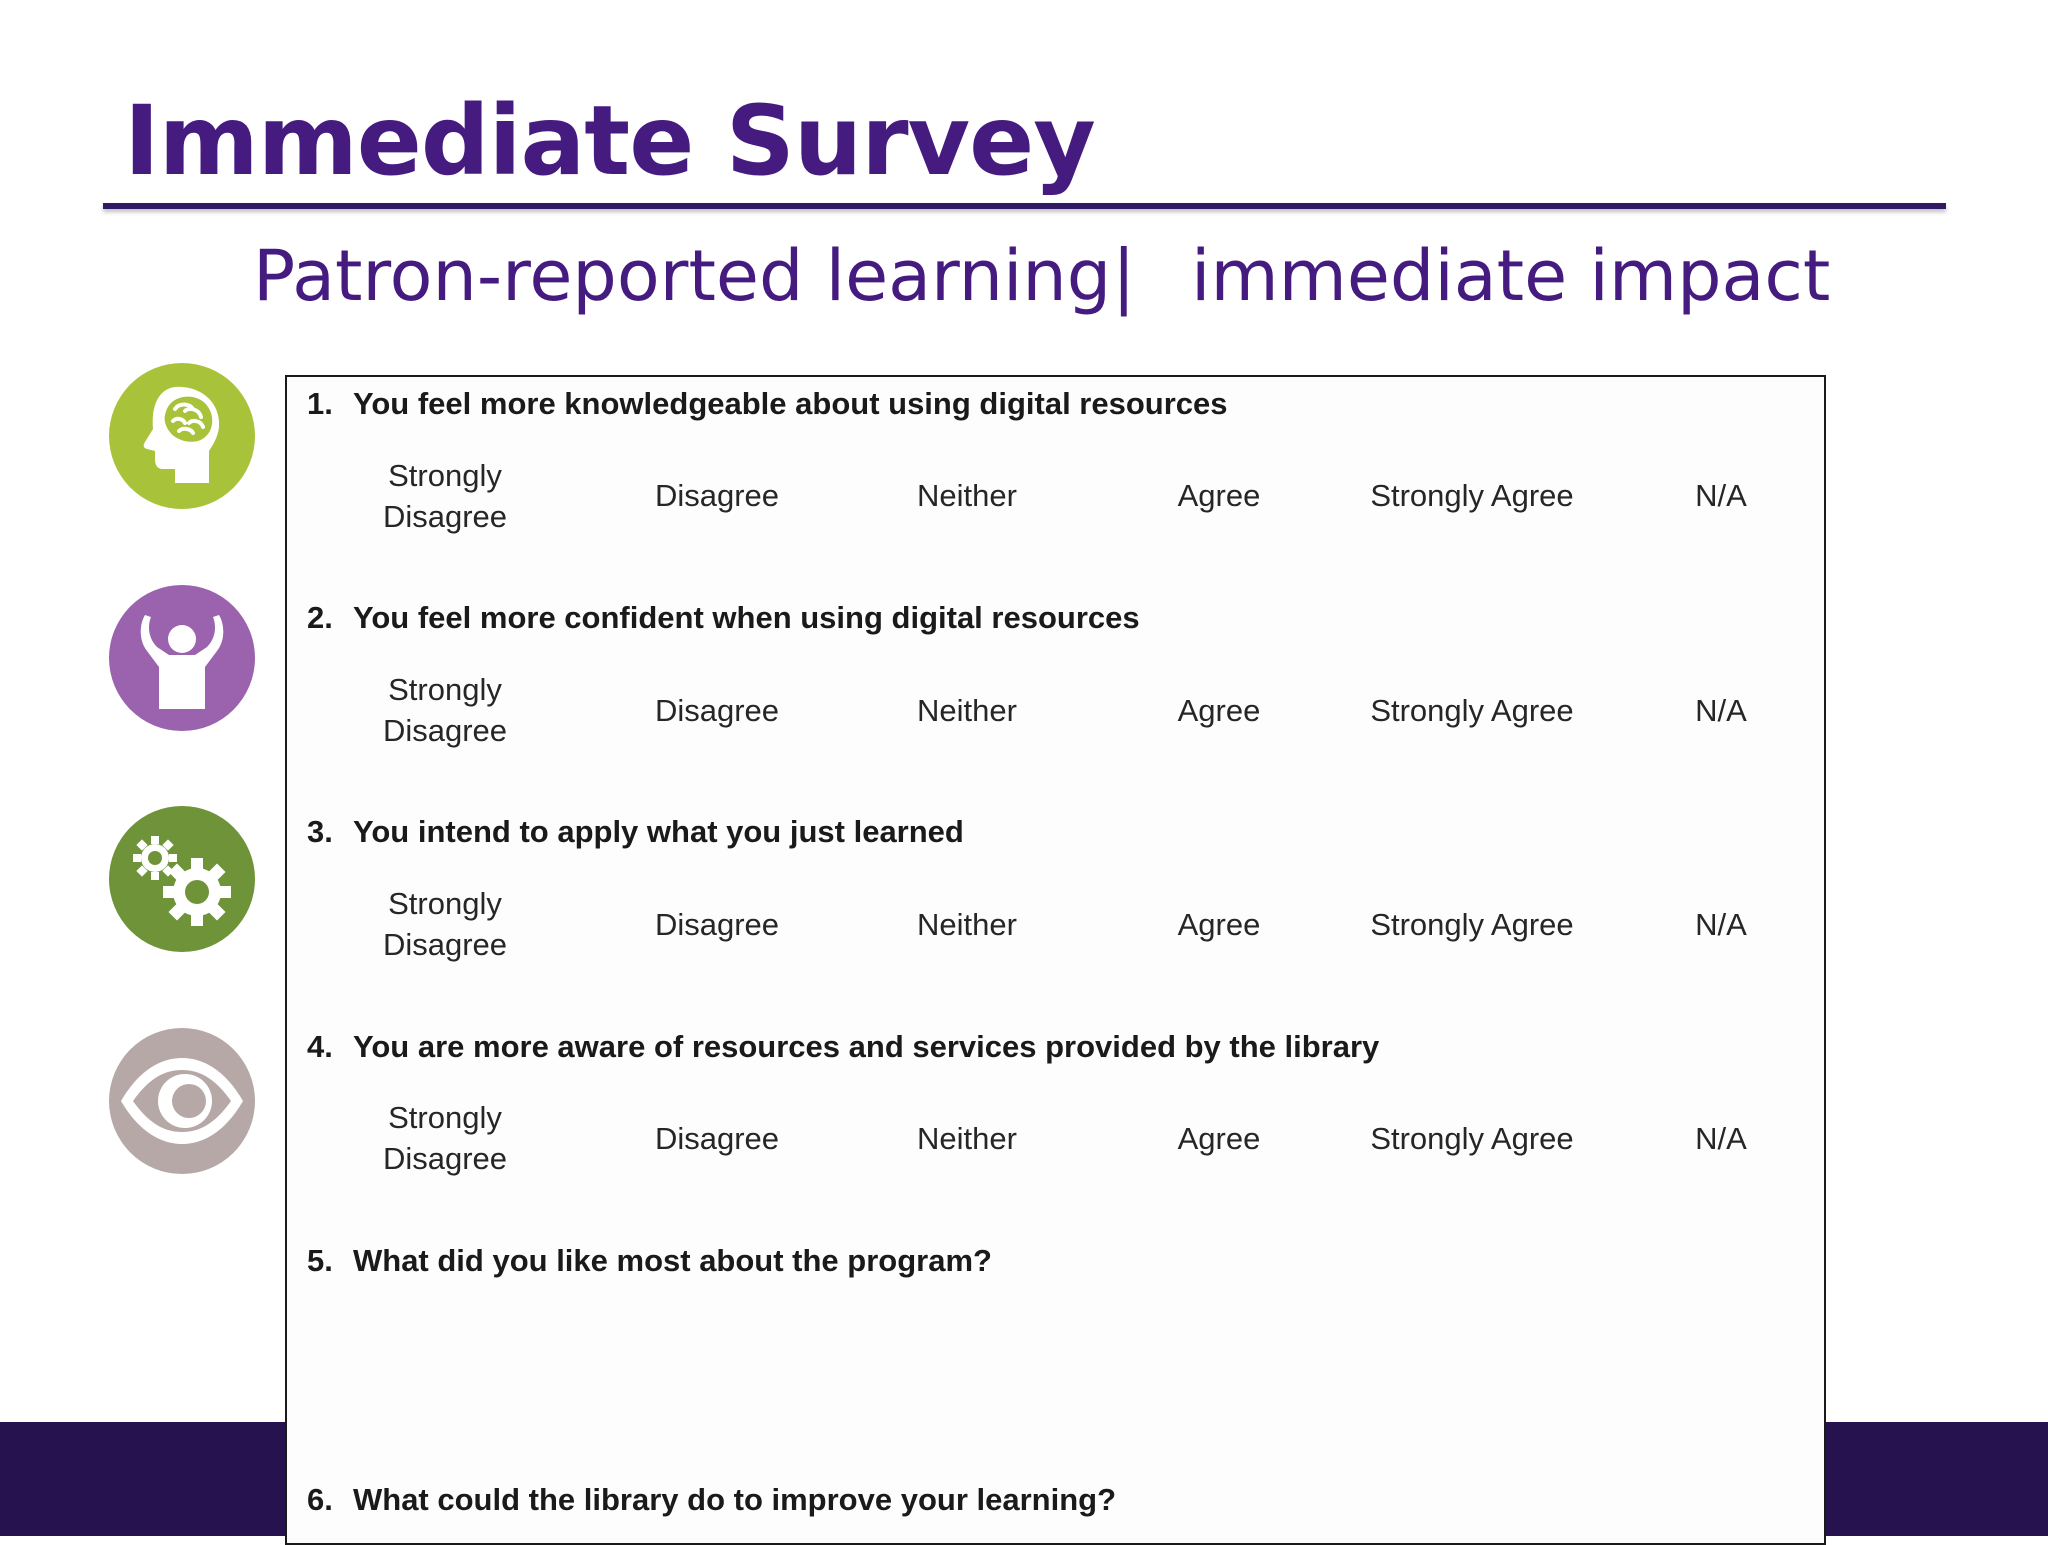 This screenshot has height=1545, width=2048. Describe the element at coordinates (182, 879) in the screenshot. I see `gears-icon` at that location.